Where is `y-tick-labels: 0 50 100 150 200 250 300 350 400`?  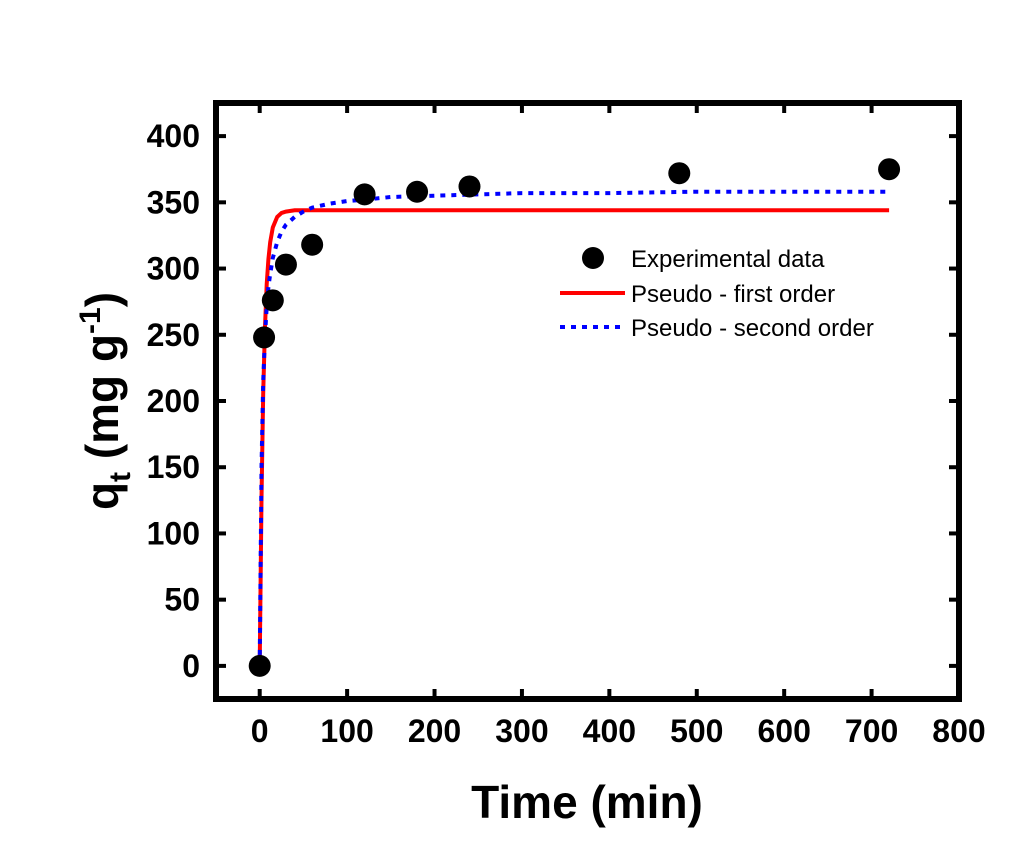
y-tick-labels: 0 50 100 150 200 250 300 350 400 is located at coordinates (173, 401).